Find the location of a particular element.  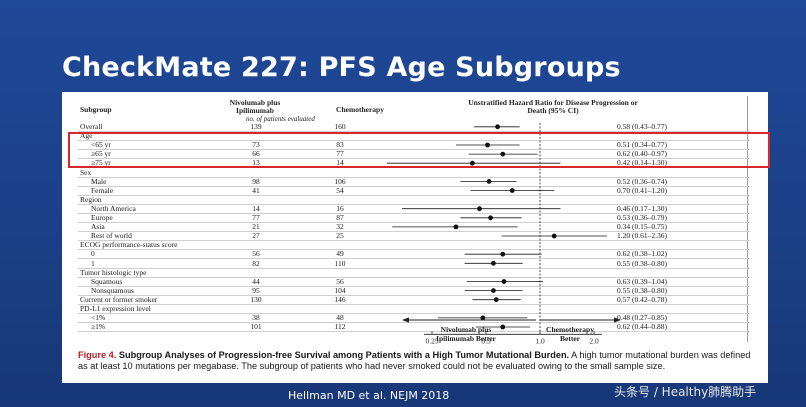

chemotherapy-count: 54 is located at coordinates (340, 190).